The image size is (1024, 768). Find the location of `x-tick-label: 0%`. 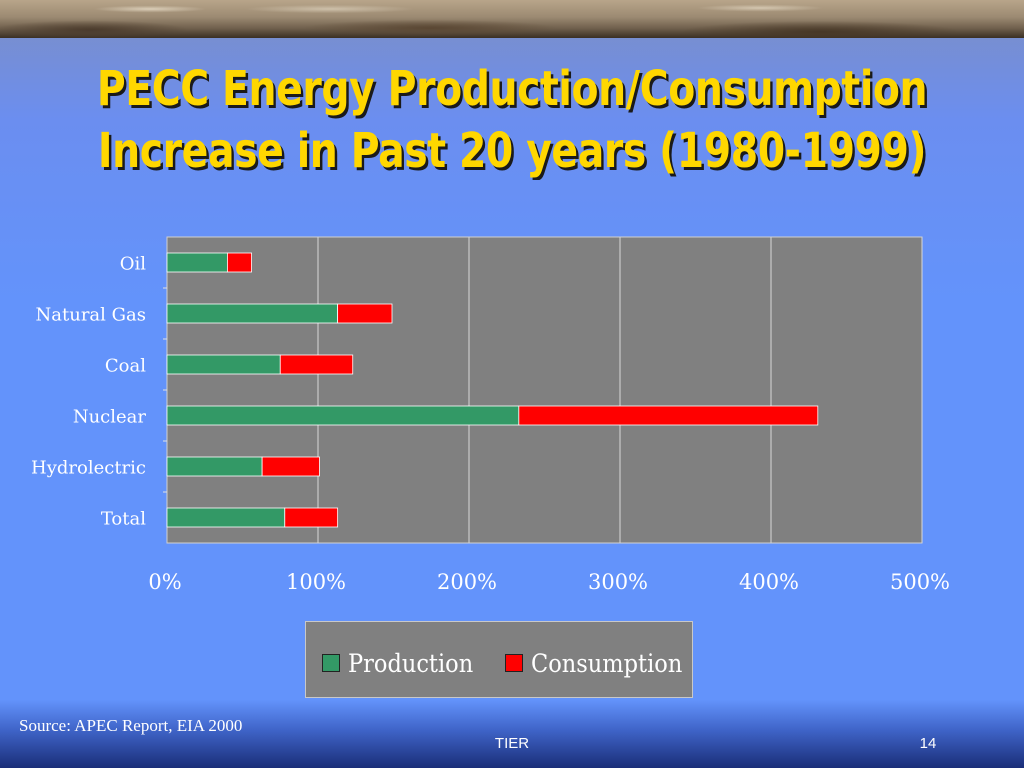

x-tick-label: 0% is located at coordinates (164, 582).